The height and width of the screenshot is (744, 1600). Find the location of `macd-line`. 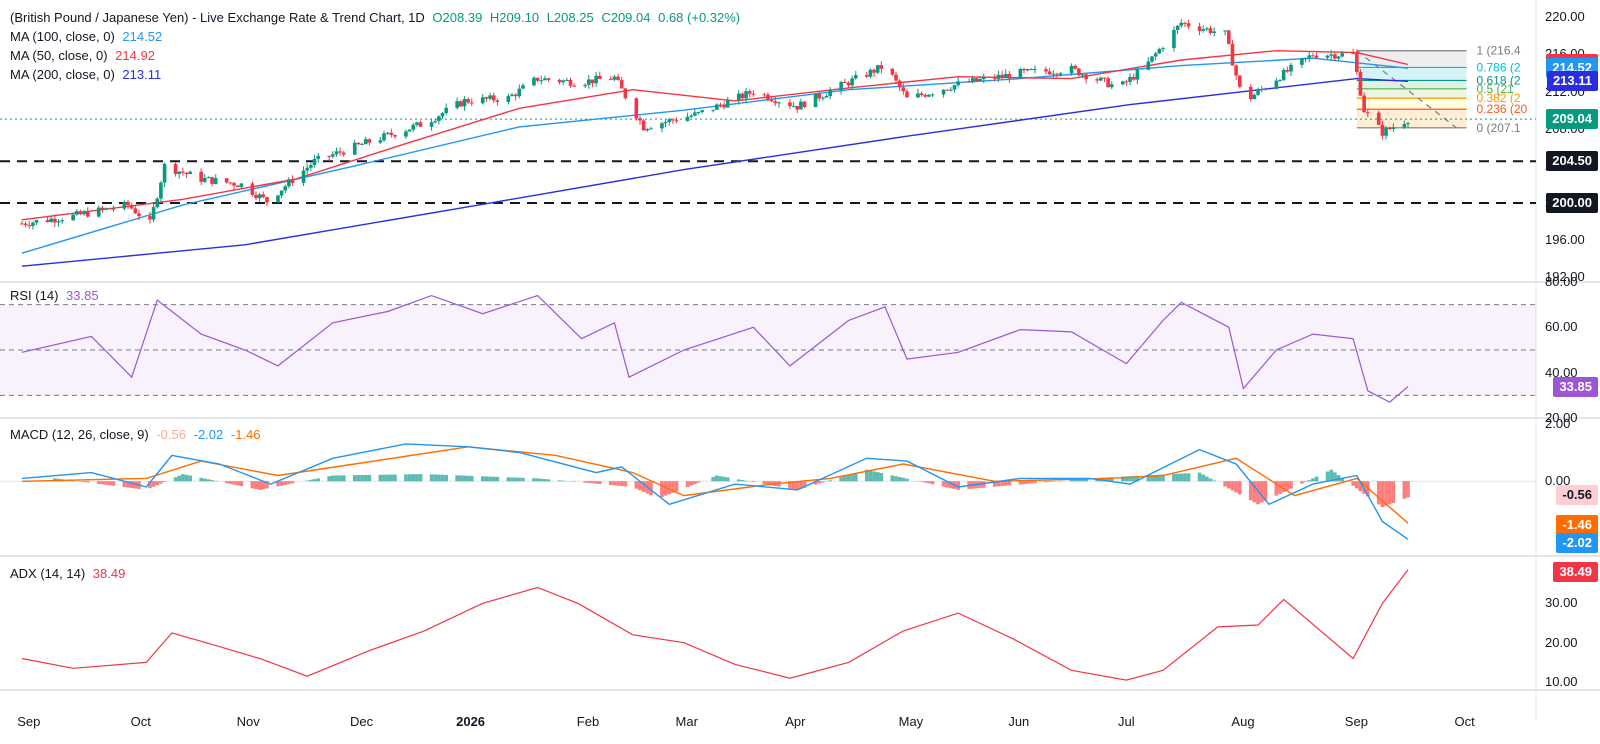

macd-line is located at coordinates (715, 491).